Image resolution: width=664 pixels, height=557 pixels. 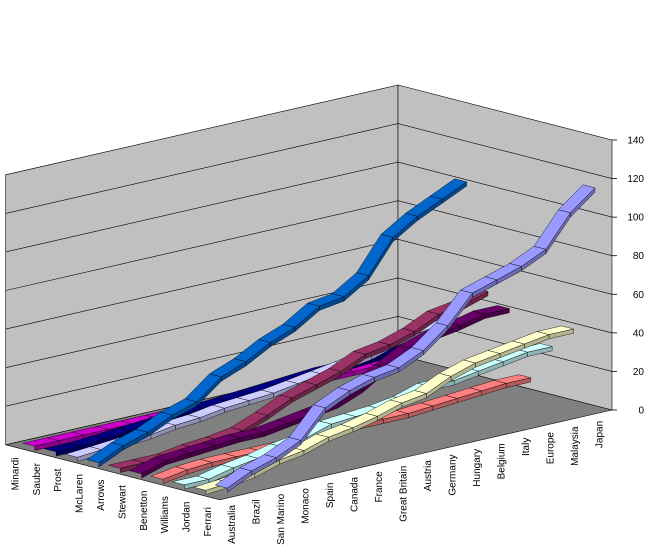 What do you see at coordinates (600, 434) in the screenshot?
I see `category-label: Japan` at bounding box center [600, 434].